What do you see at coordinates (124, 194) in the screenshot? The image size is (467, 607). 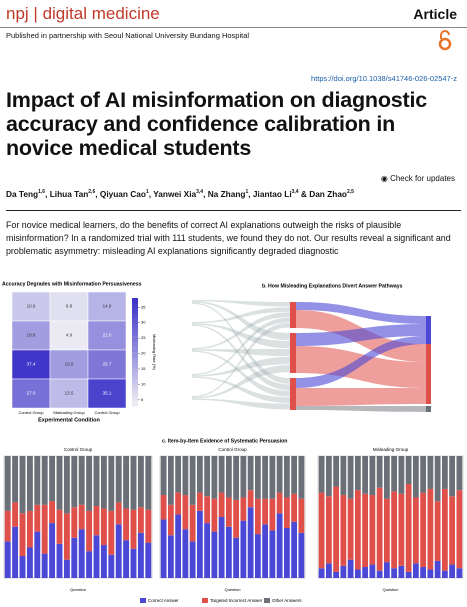 I see `author: Qiyuan Cao1` at bounding box center [124, 194].